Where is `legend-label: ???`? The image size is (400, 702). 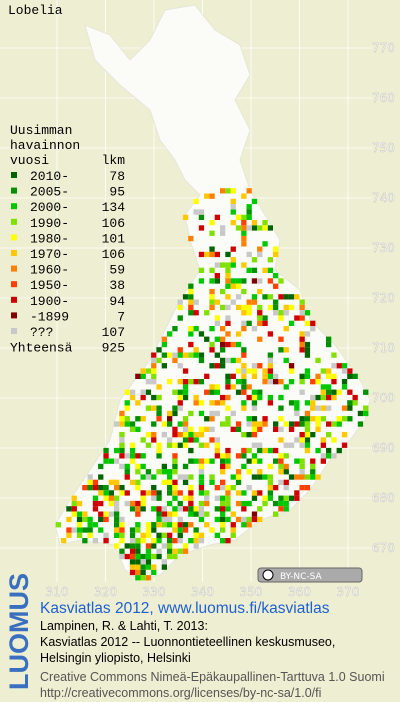 legend-label: ??? is located at coordinates (41, 332).